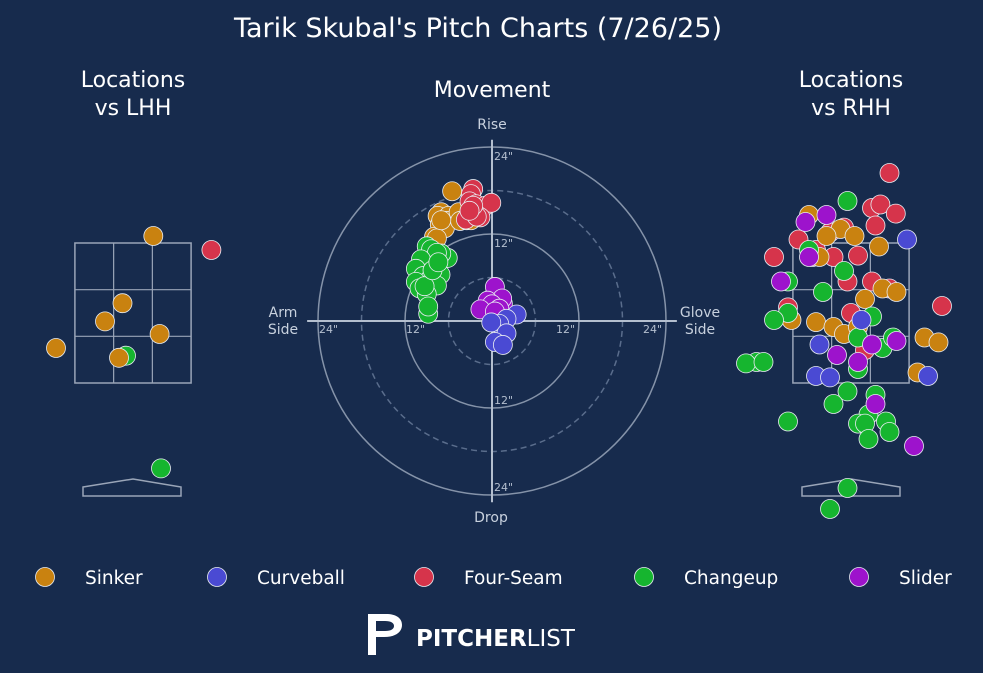 This screenshot has height=673, width=983. I want to click on legend-marker-curveball, so click(217, 577).